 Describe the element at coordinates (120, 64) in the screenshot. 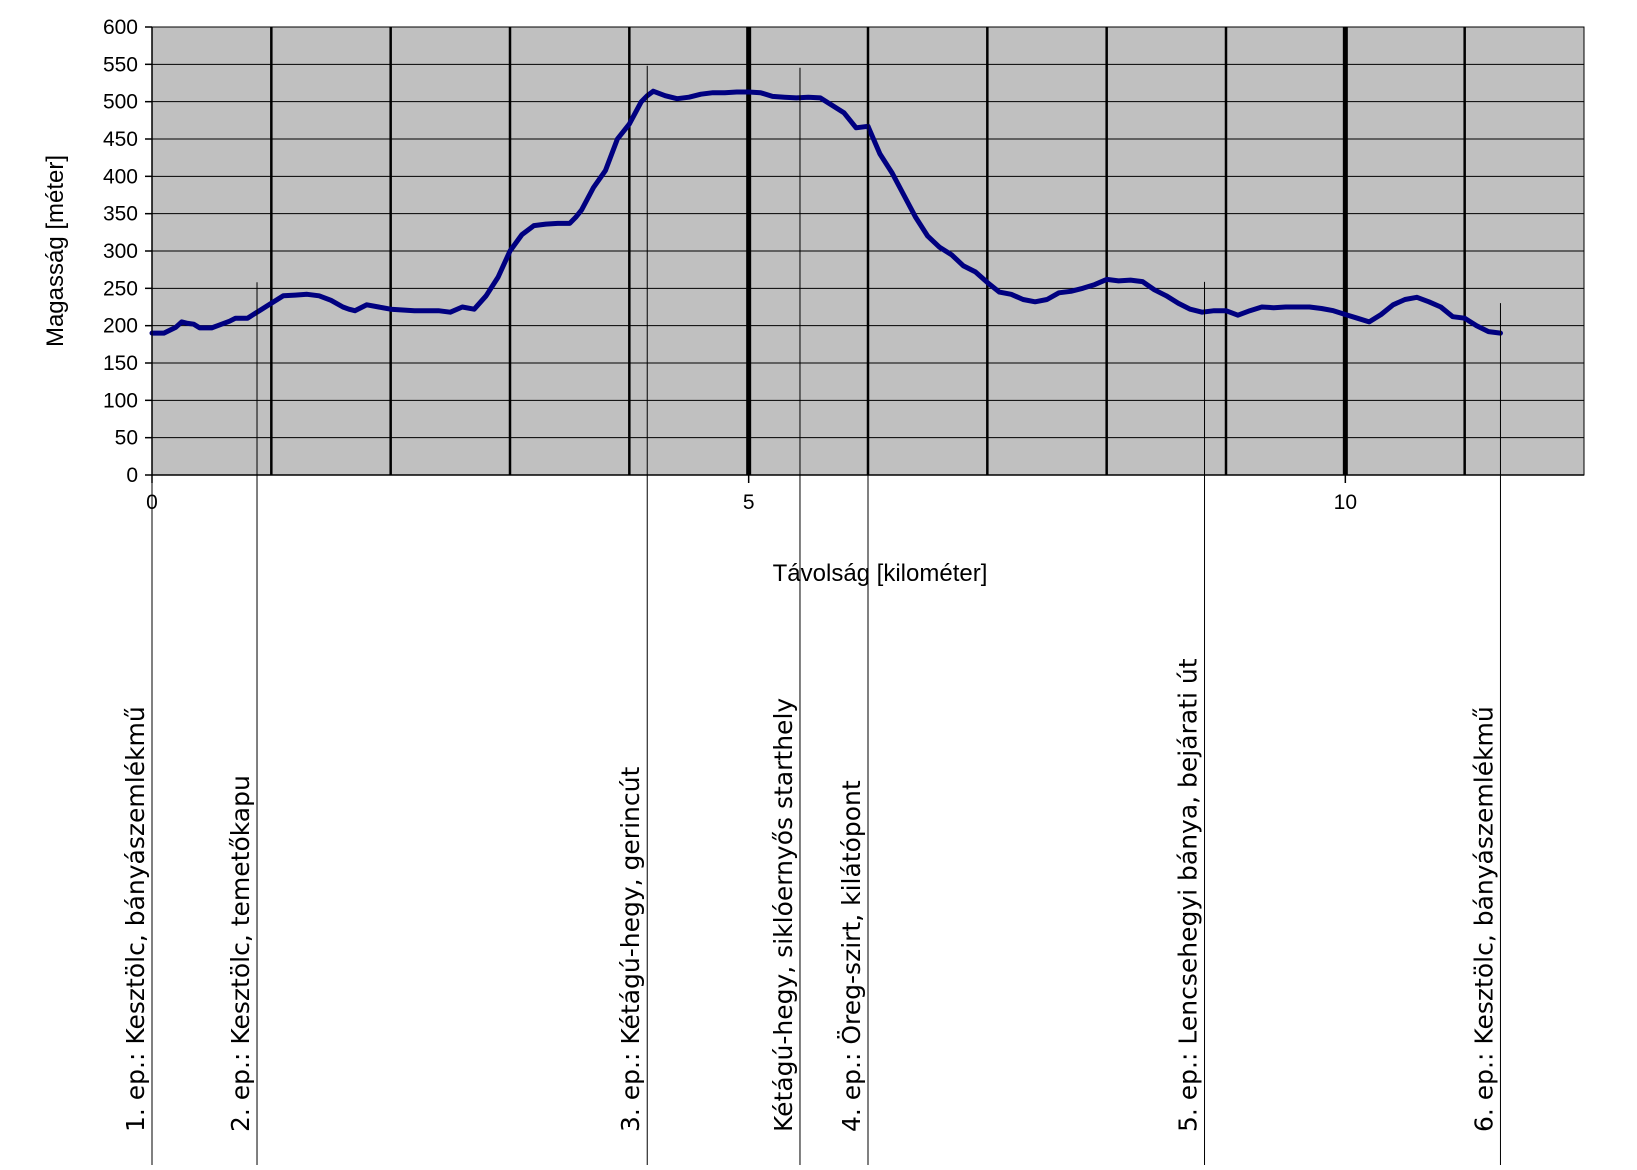

I see `y-tick-label: 550` at that location.